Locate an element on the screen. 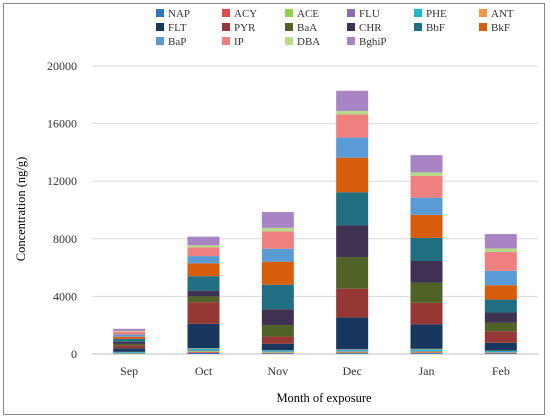  x-tick-label: Feb is located at coordinates (501, 371).